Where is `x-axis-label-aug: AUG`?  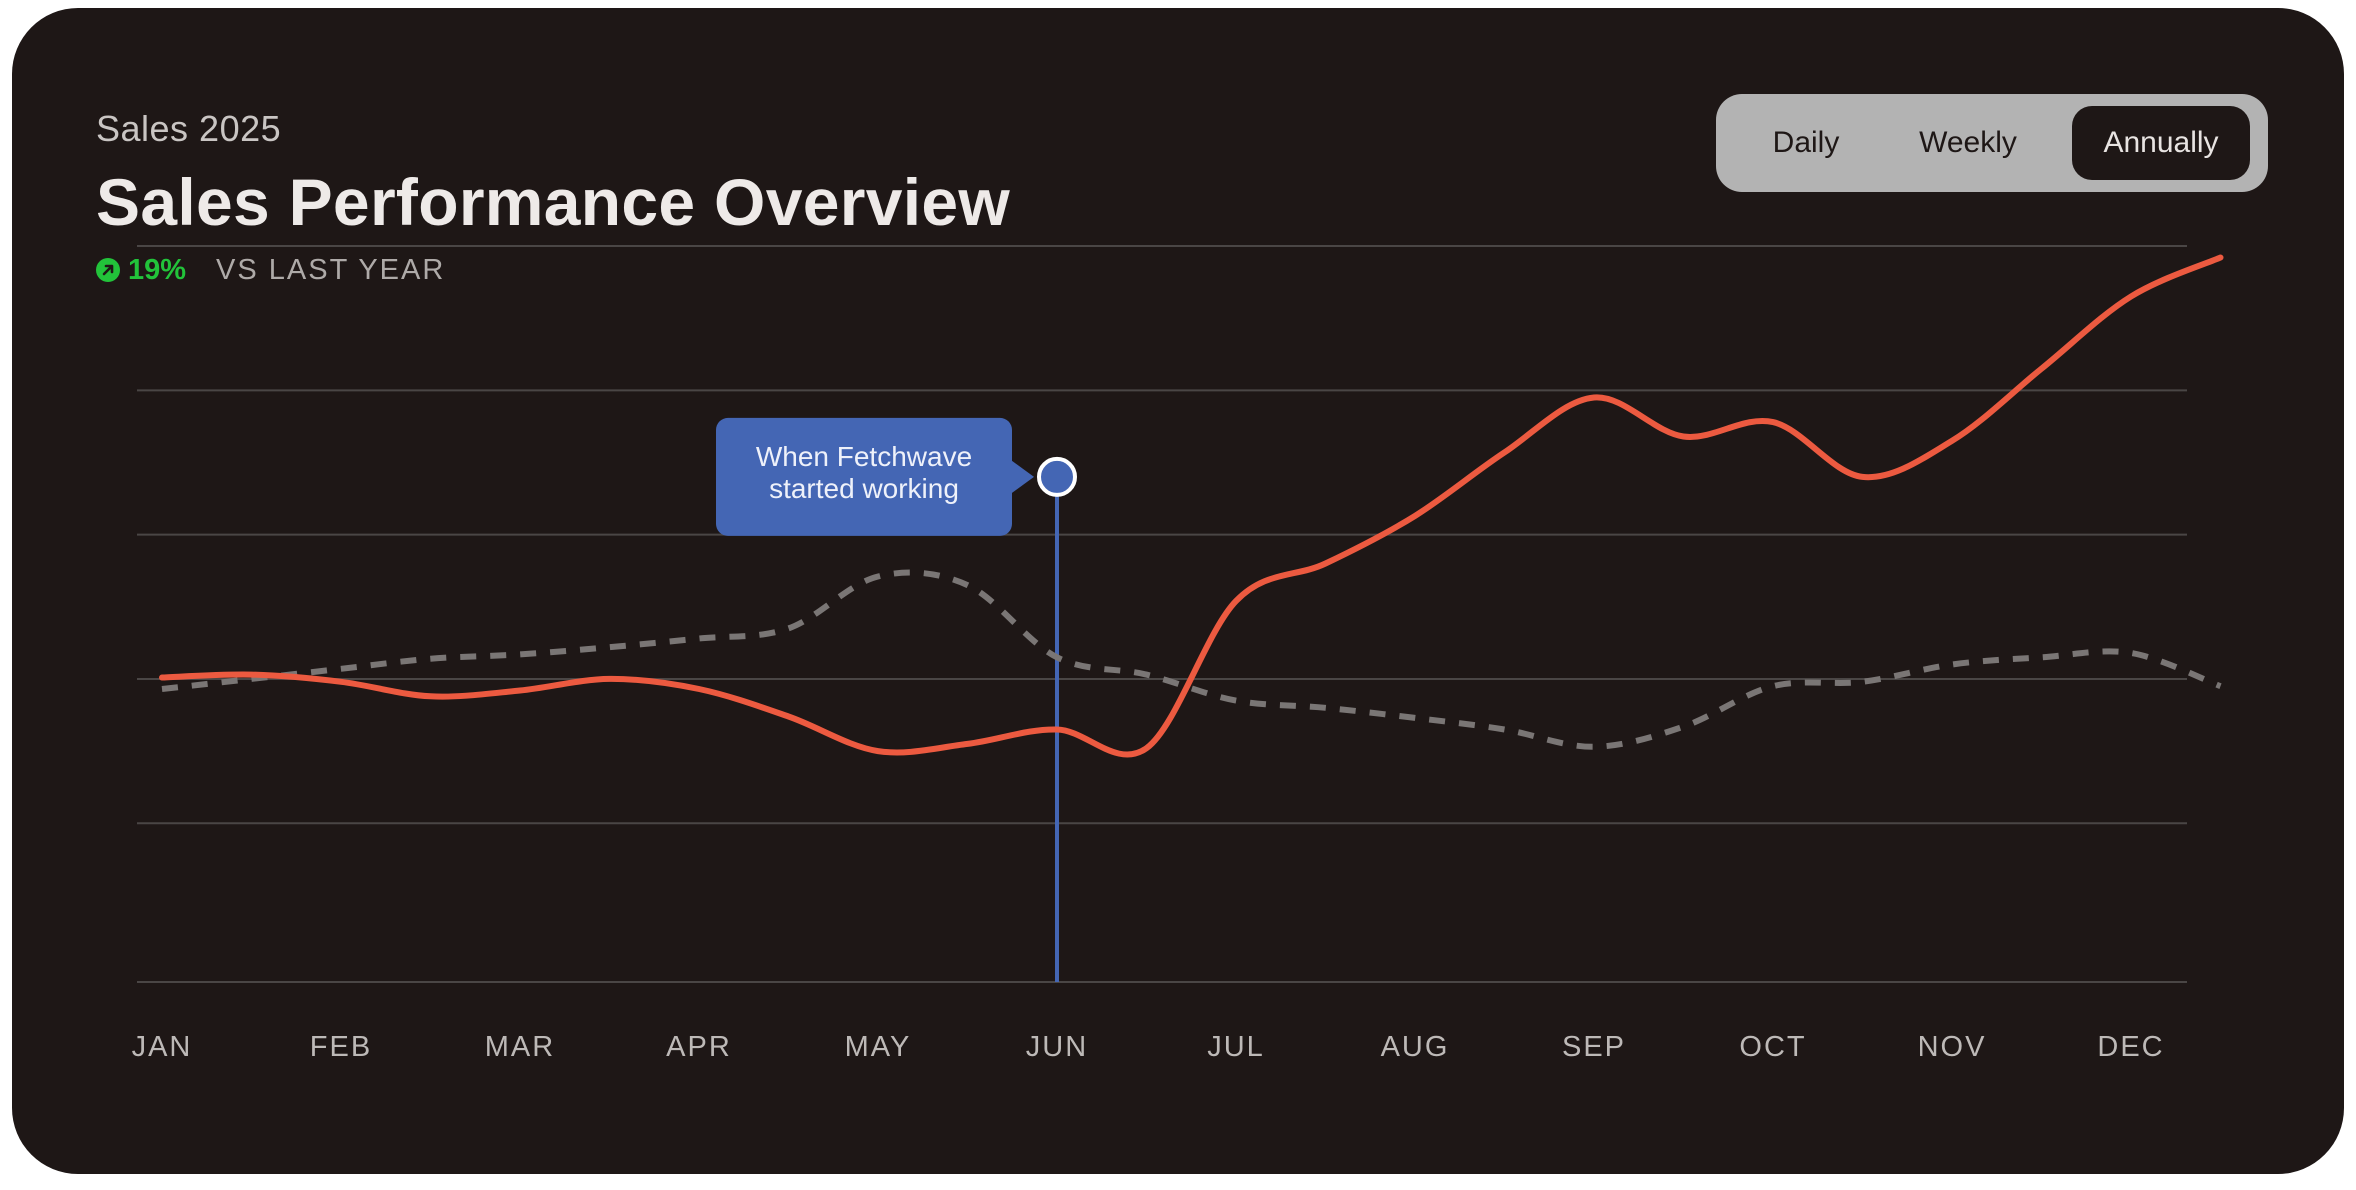
x-axis-label-aug: AUG is located at coordinates (1415, 1047).